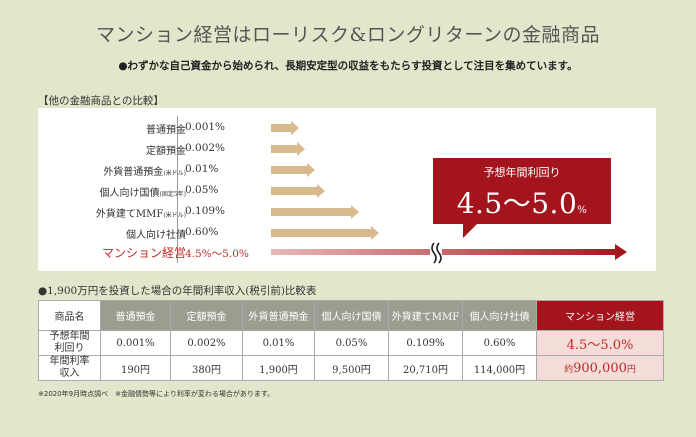  Describe the element at coordinates (470, 231) in the screenshot. I see `callout-tail` at that location.